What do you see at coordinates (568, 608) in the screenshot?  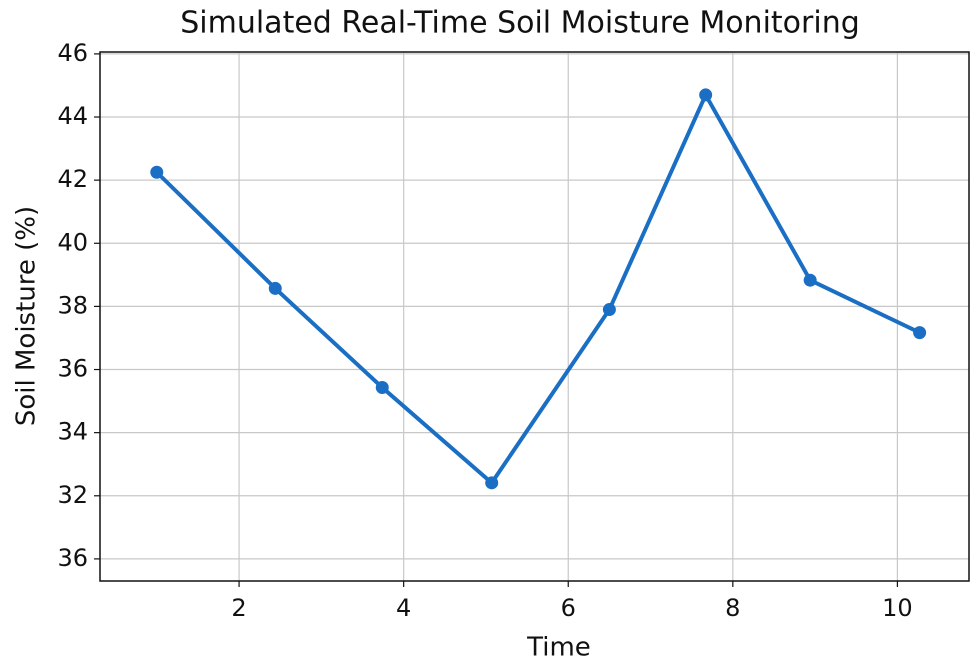 I see `x-tick-label: 6` at bounding box center [568, 608].